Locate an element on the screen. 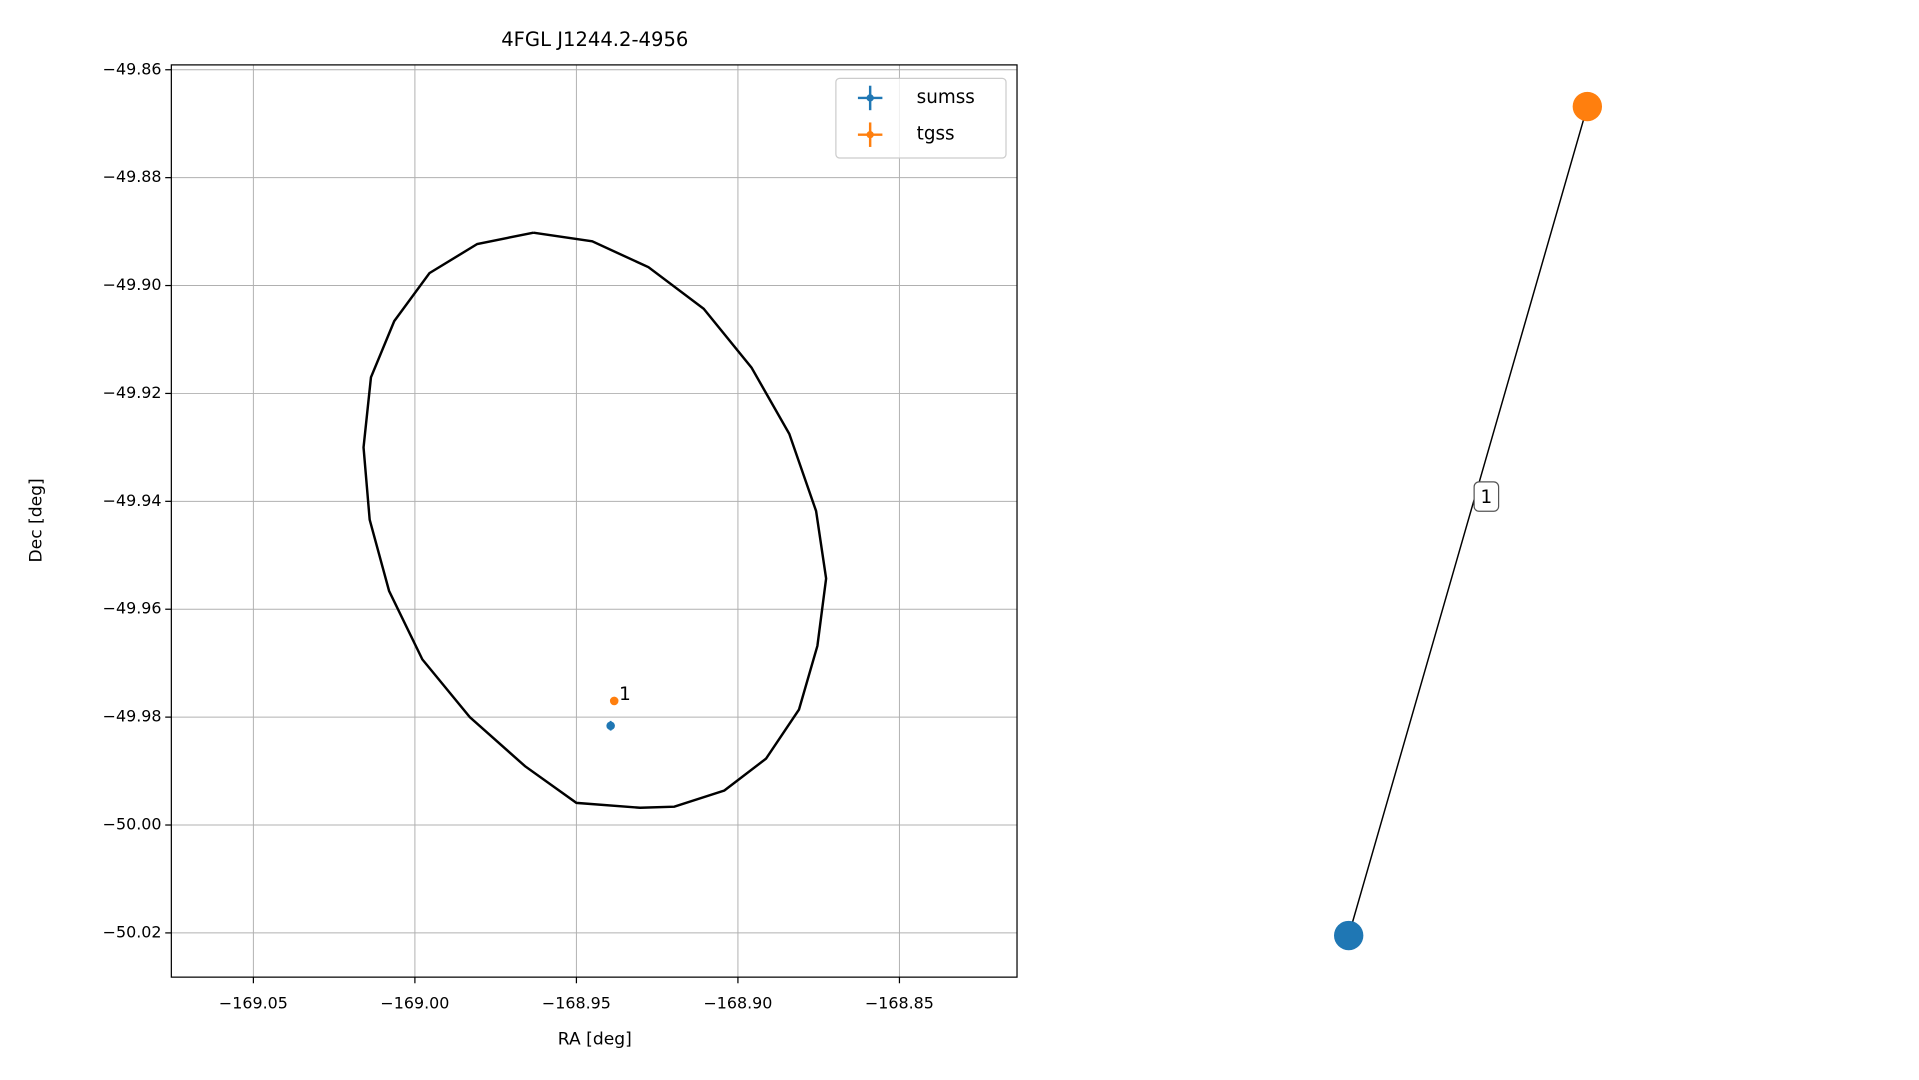 The height and width of the screenshot is (1080, 1919). y-tick-label: −49.96 is located at coordinates (132, 608).